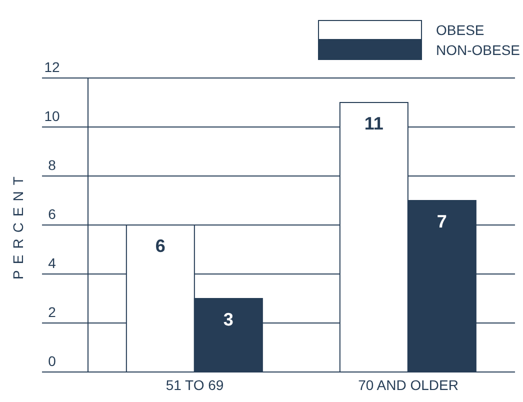  Describe the element at coordinates (441, 221) in the screenshot. I see `data-label: 7` at that location.